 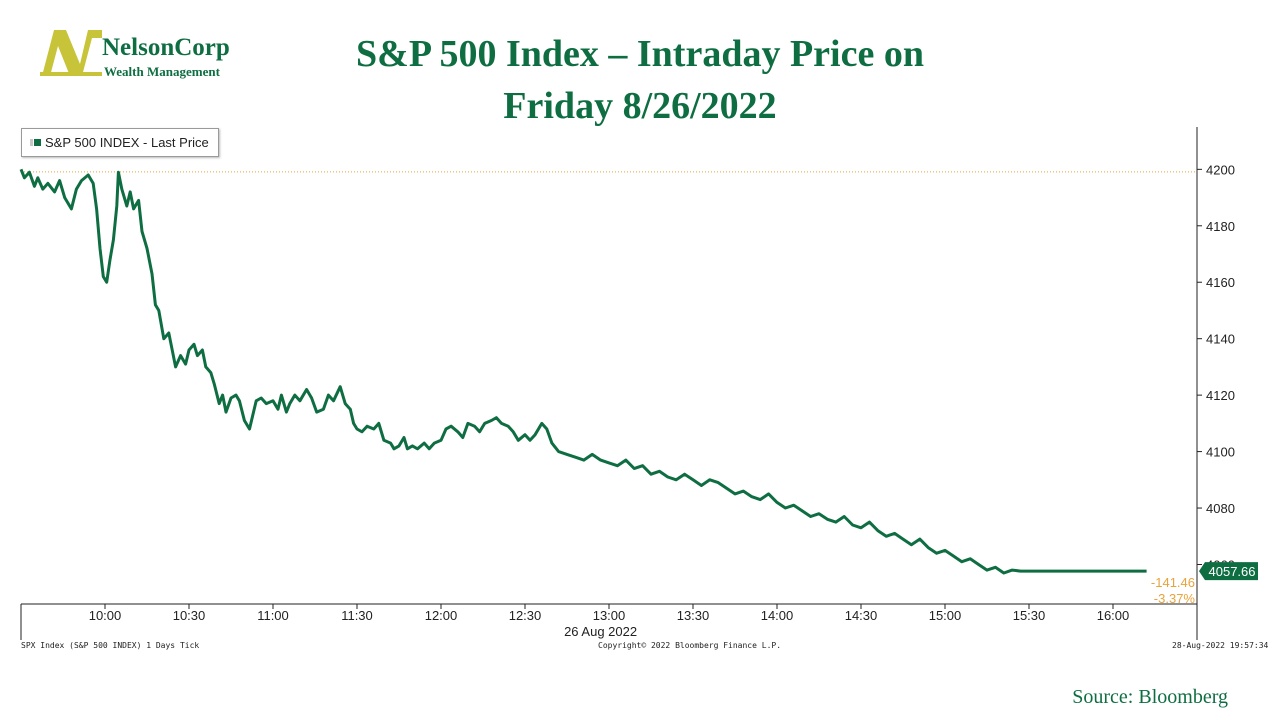 I want to click on y-tick-label-4140: 4140, so click(x=1220, y=339).